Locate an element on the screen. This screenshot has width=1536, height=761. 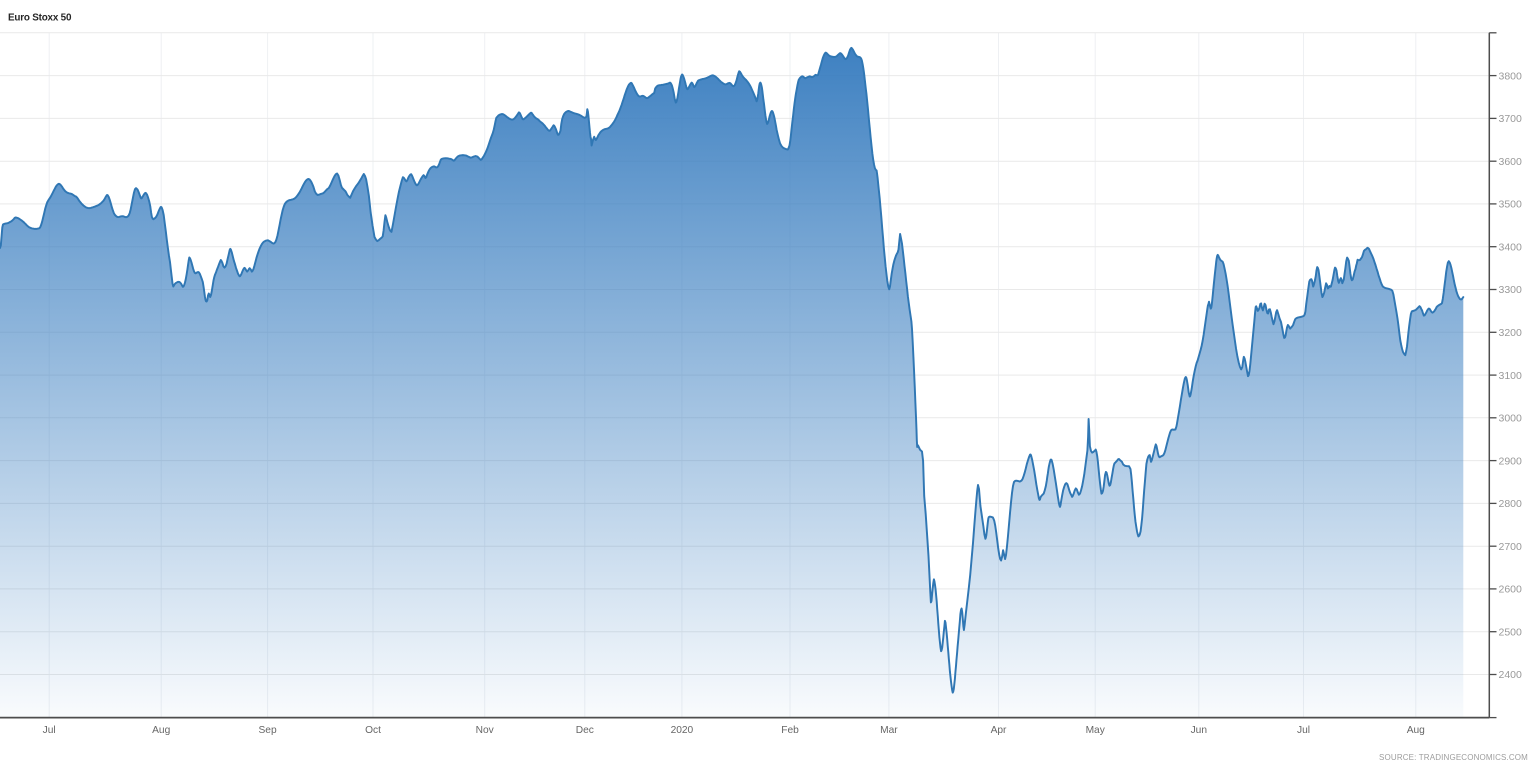
svg-text: Mar is located at coordinates (889, 730).